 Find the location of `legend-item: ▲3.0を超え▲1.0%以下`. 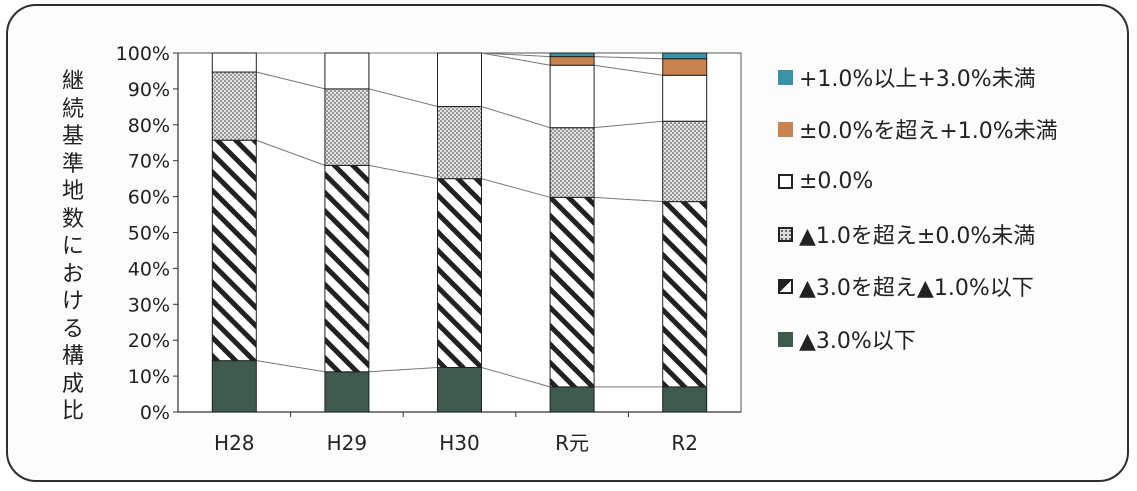

legend-item: ▲3.0を超え▲1.0%以下 is located at coordinates (906, 286).